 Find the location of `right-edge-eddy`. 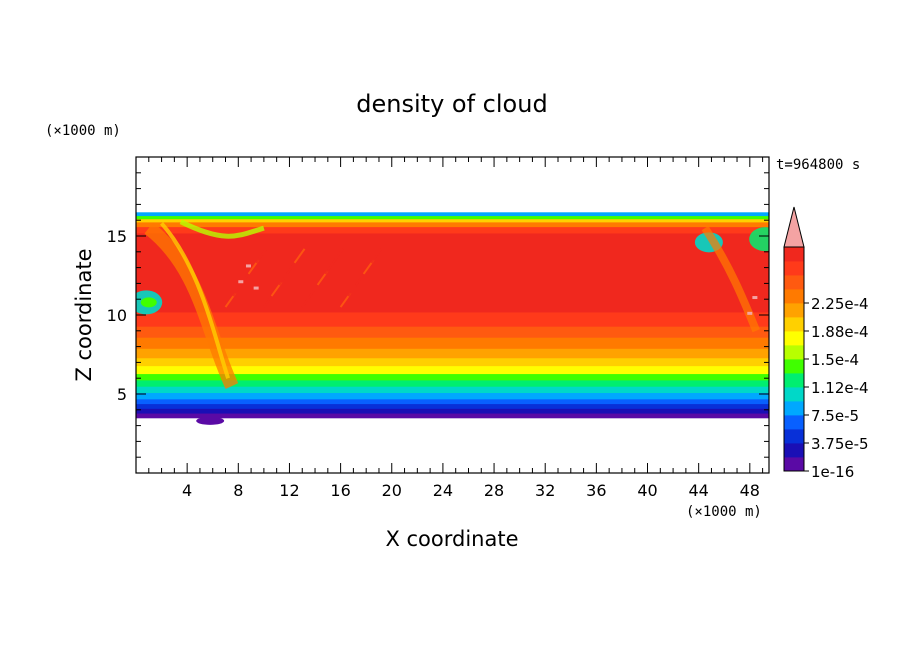

right-edge-eddy is located at coordinates (759, 239).